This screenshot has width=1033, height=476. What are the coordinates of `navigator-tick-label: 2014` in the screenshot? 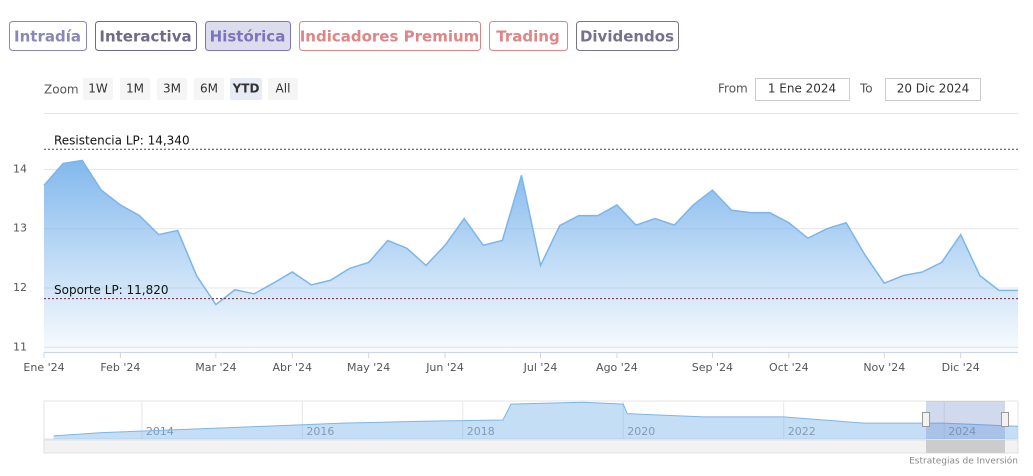 It's located at (160, 431).